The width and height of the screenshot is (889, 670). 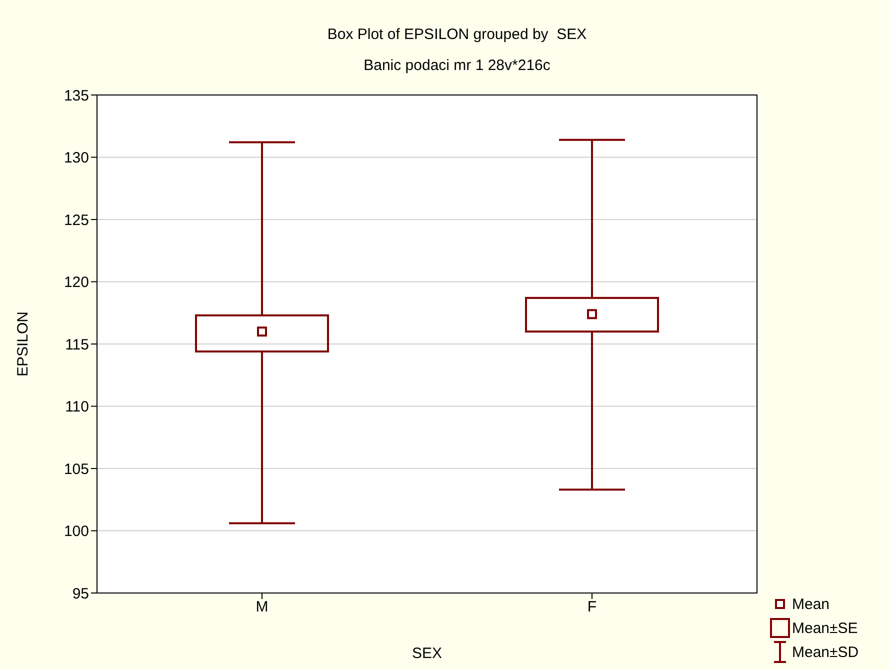 I want to click on y-axis-title: EPSILON, so click(x=23, y=344).